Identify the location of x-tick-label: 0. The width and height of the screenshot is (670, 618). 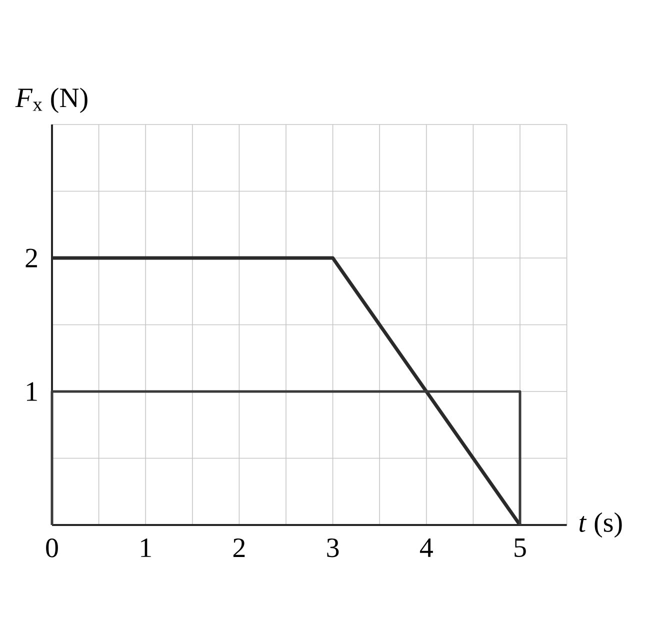
(52, 548).